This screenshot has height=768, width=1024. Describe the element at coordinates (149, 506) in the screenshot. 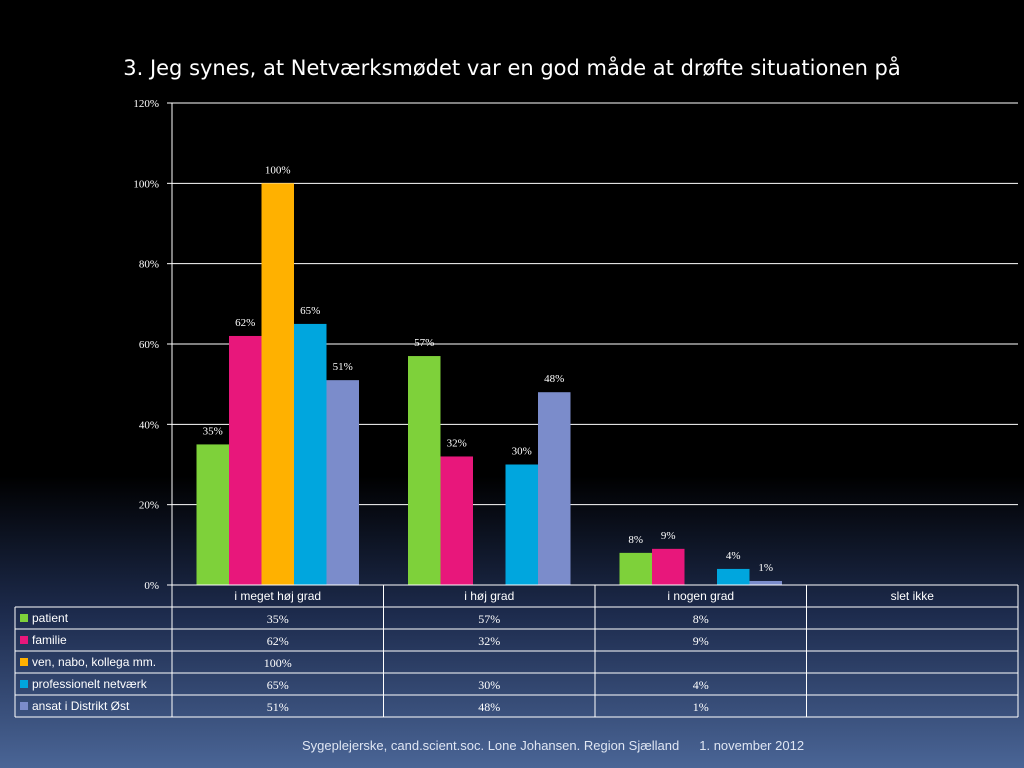

I see `y-tick-label: 20%` at that location.